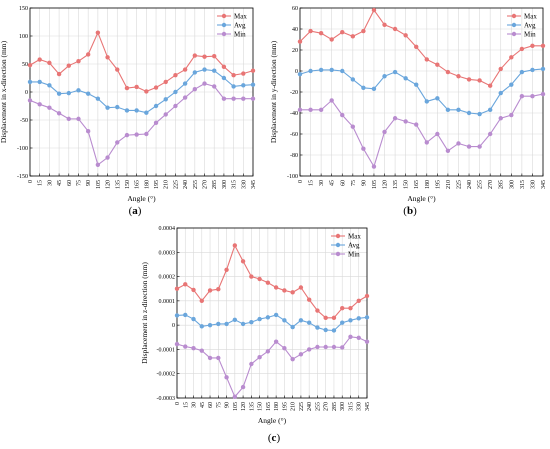  What do you see at coordinates (22, 149) in the screenshot?
I see `y-tick-label: -100` at bounding box center [22, 149].